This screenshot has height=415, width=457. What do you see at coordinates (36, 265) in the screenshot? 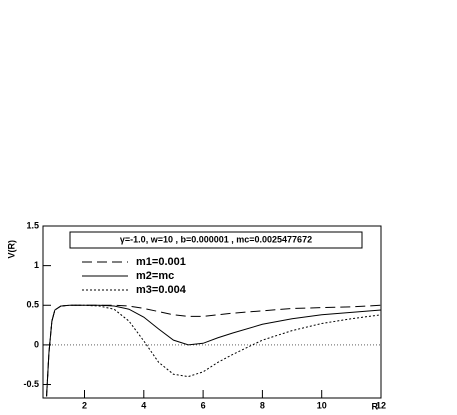
I see `y-tick-label: 1` at bounding box center [36, 265].